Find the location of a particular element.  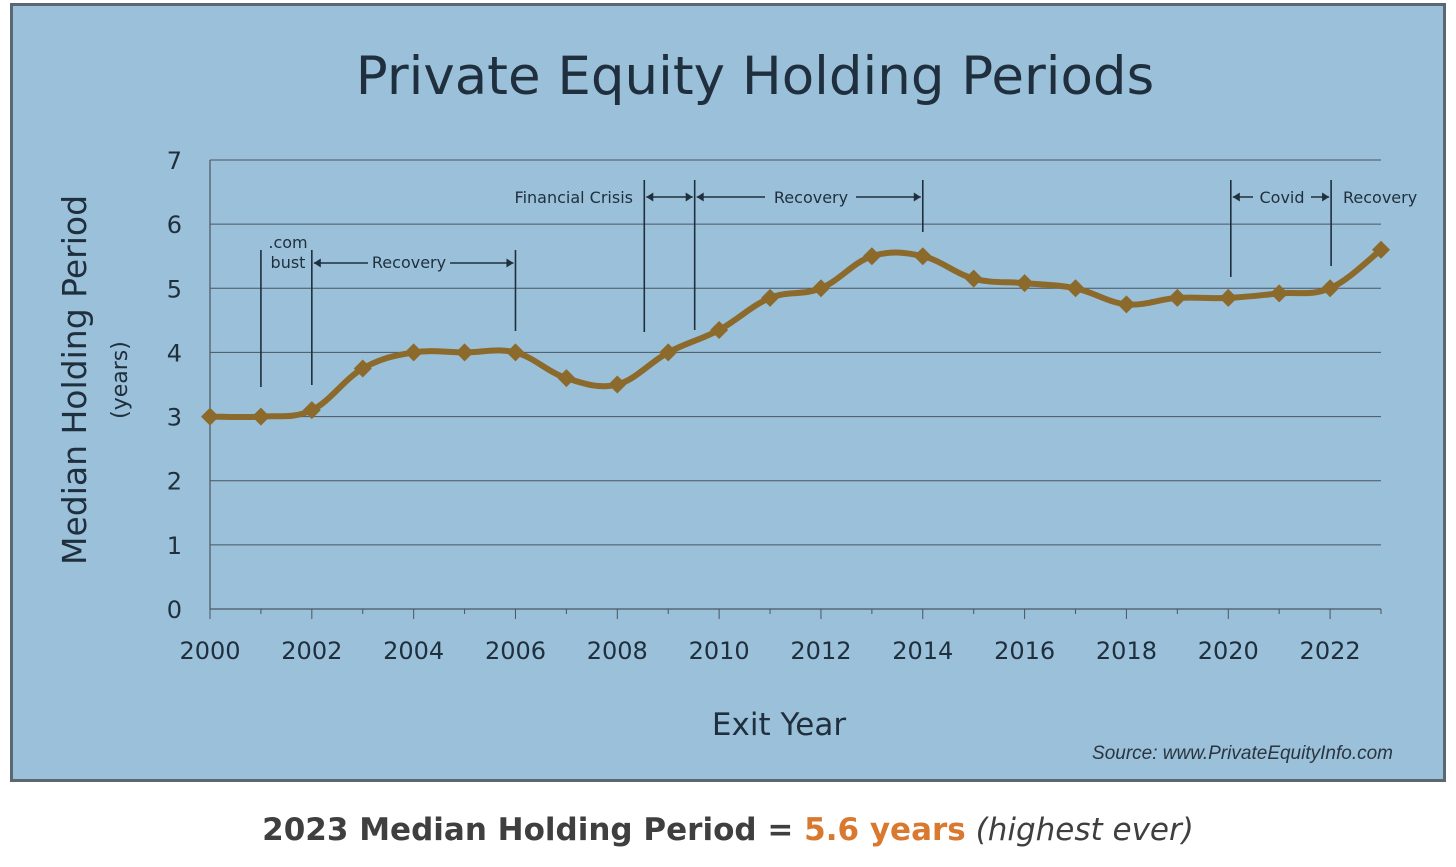

recovery1-label: Recovery is located at coordinates (409, 262).